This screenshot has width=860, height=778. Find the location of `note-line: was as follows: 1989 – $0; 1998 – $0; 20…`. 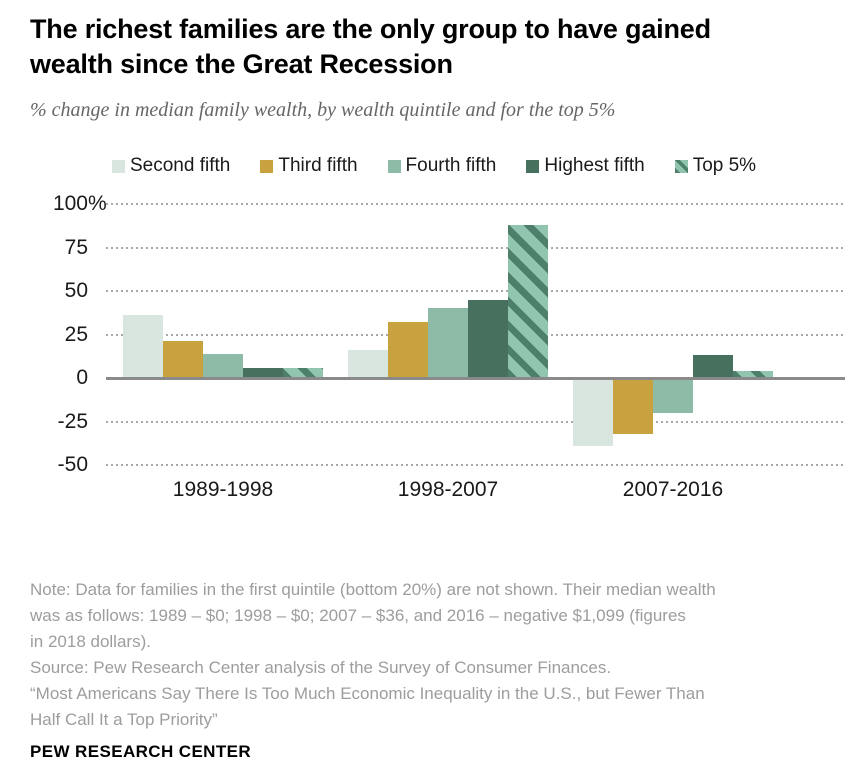

note-line: was as follows: 1989 – $0; 1998 – $0; 20… is located at coordinates (358, 615).